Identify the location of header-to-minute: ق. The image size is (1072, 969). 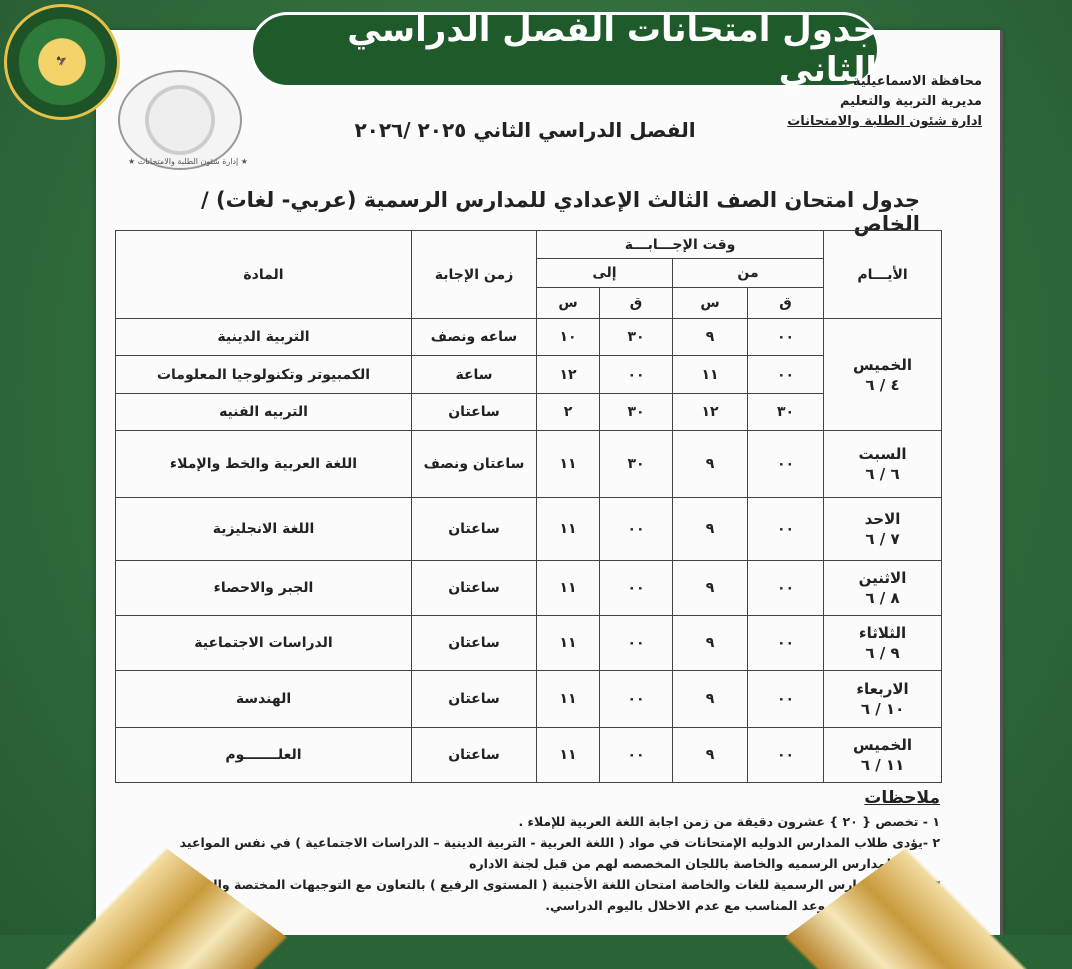
(636, 303).